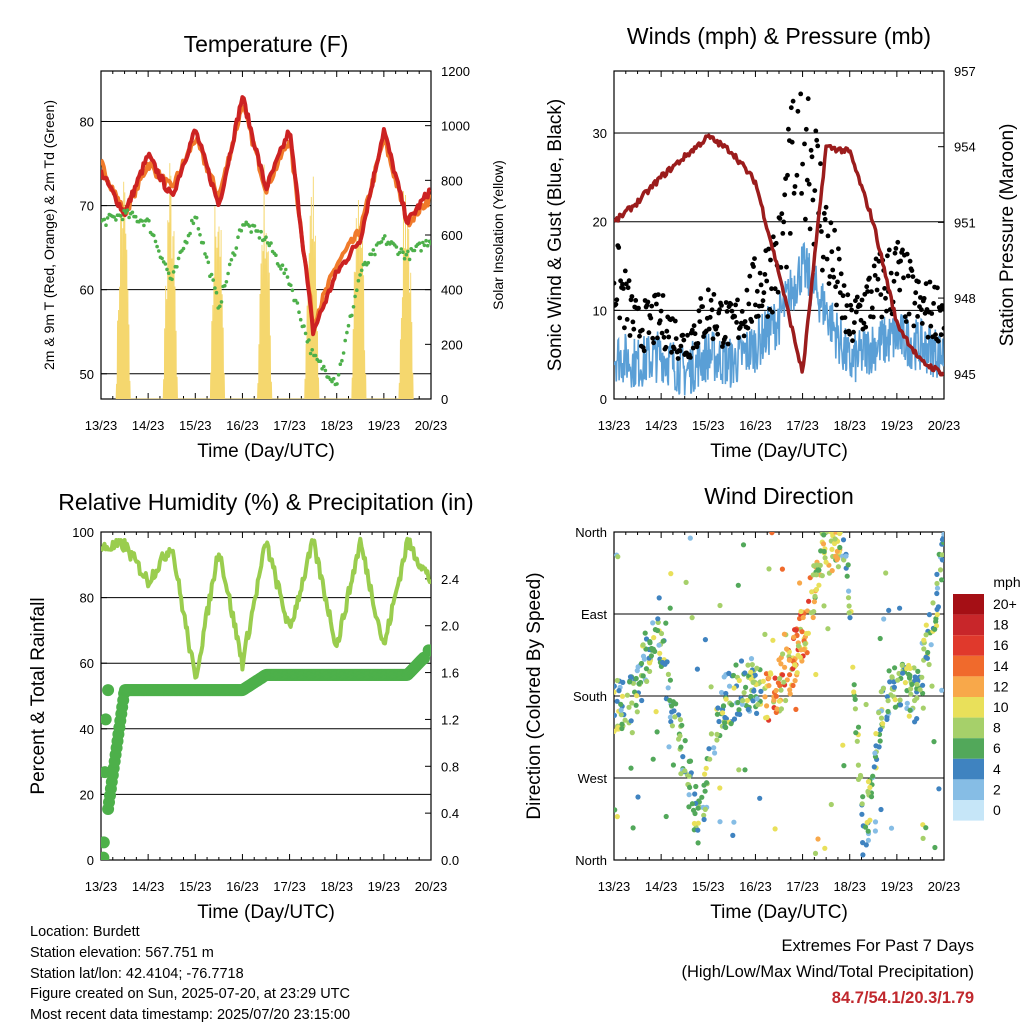 The height and width of the screenshot is (1026, 1024). I want to click on y-tick-label: 40, so click(87, 729).